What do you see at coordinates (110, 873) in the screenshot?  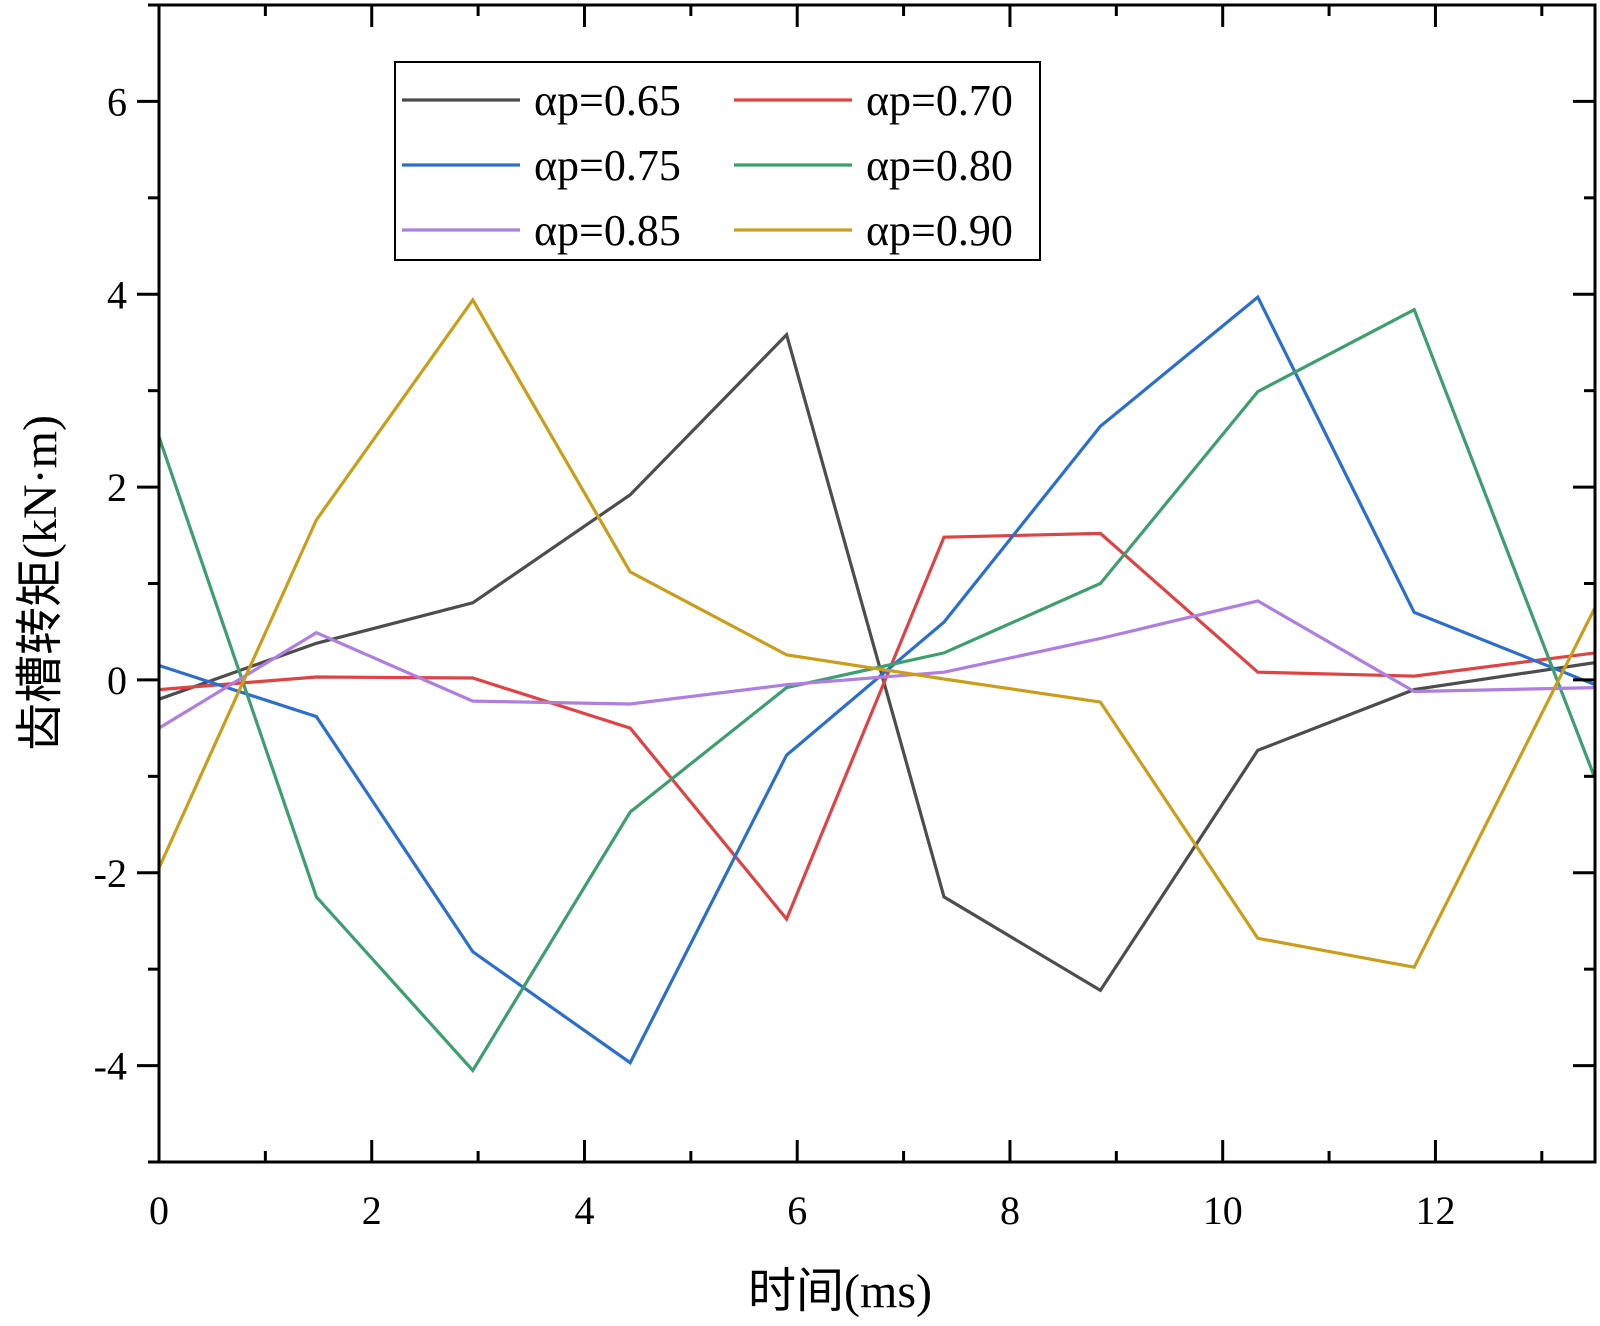 I see `y-tick-label: -2` at bounding box center [110, 873].